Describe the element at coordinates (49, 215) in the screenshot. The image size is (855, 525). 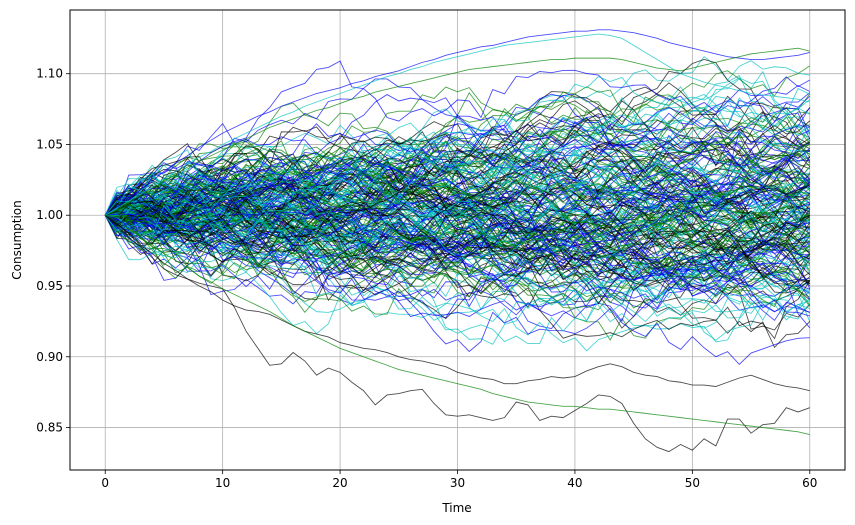
I see `y-tick-label: 1.00` at that location.